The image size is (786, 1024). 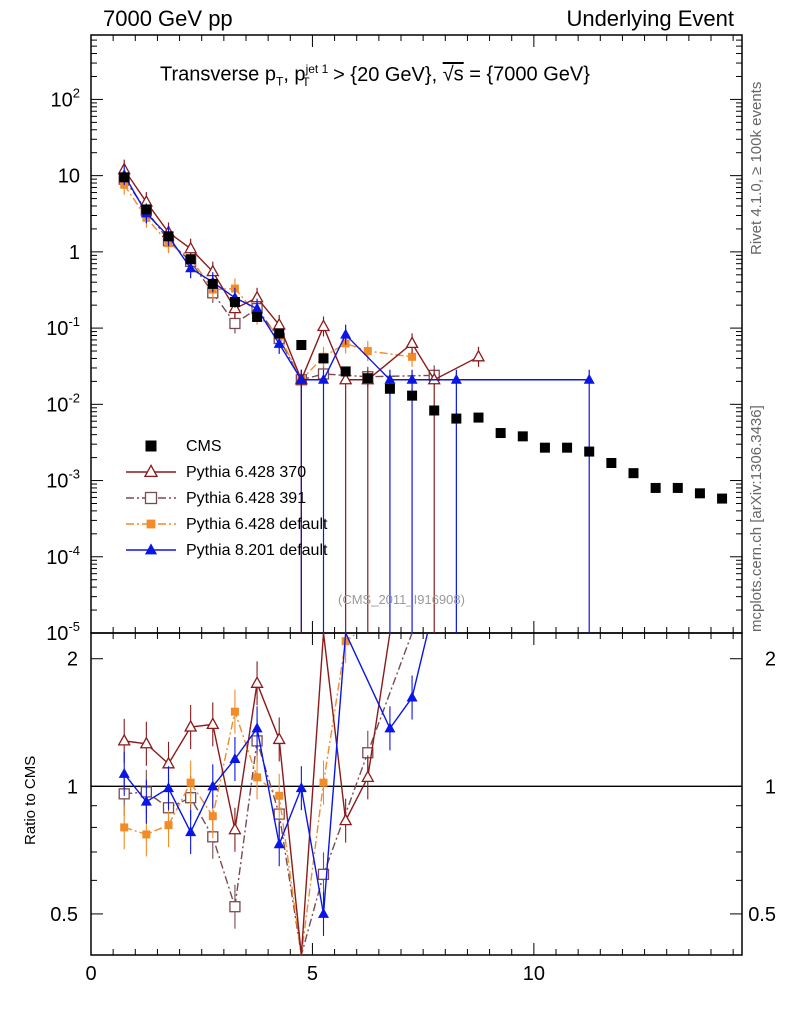 I want to click on main-y-tick-label: 10², so click(x=65, y=98).